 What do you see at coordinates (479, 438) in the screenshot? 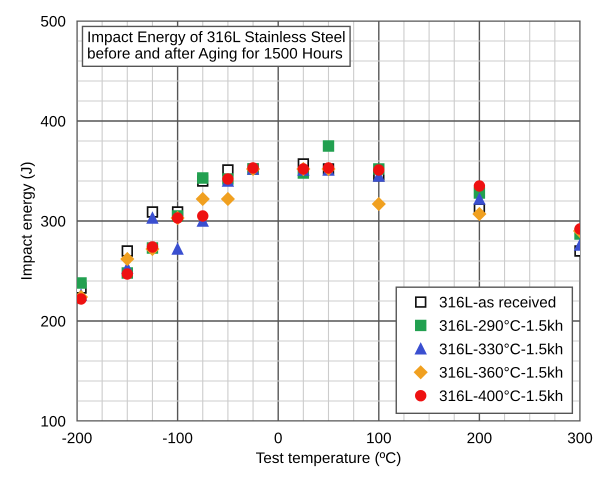
I see `x-tick-label: 200` at bounding box center [479, 438].